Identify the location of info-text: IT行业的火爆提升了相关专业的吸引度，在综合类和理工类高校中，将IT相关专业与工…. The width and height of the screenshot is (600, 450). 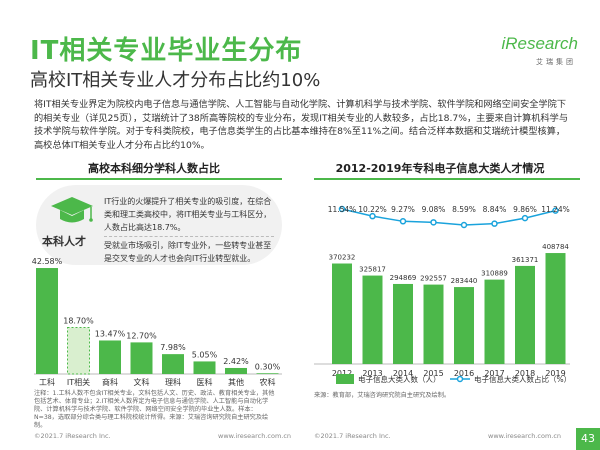
(189, 230).